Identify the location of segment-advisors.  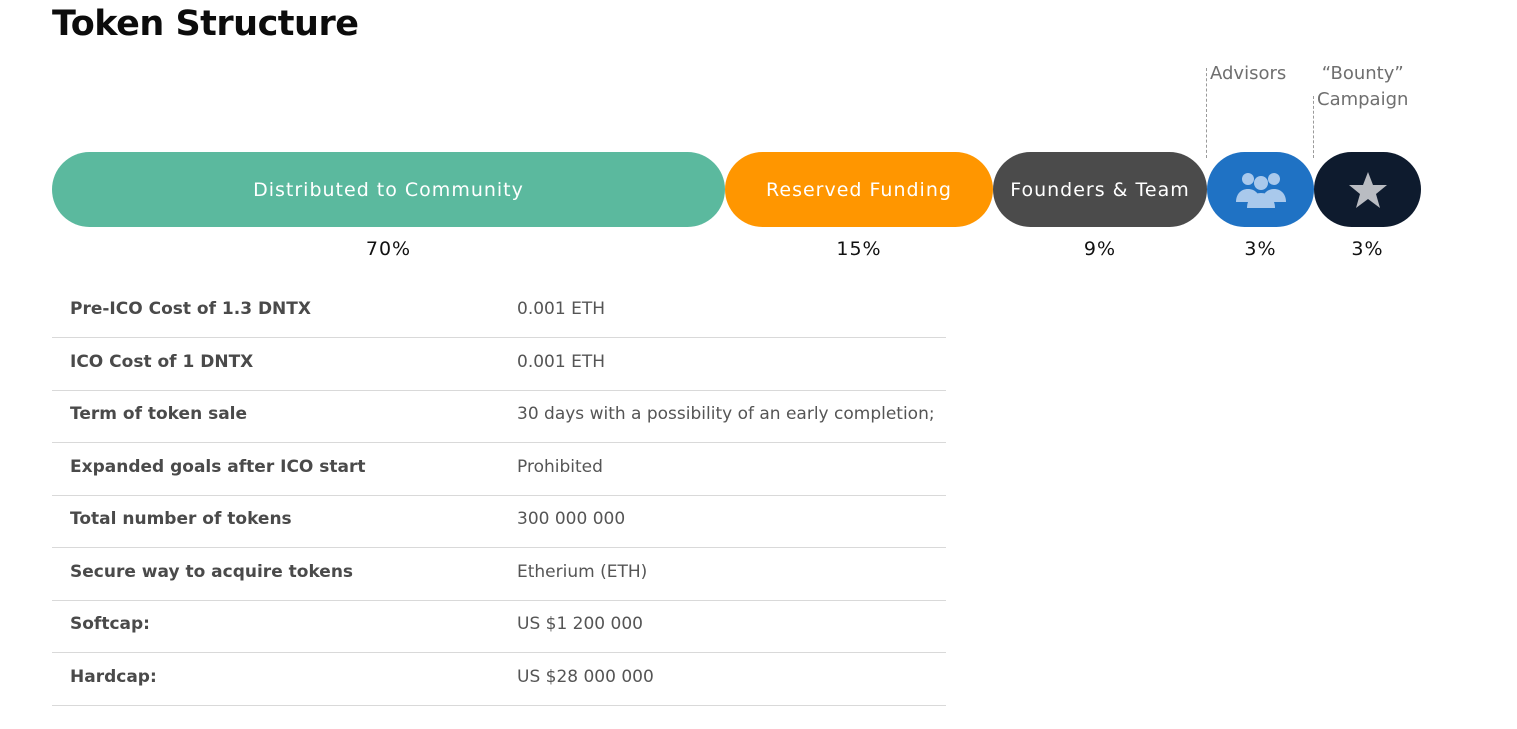
(1260, 189).